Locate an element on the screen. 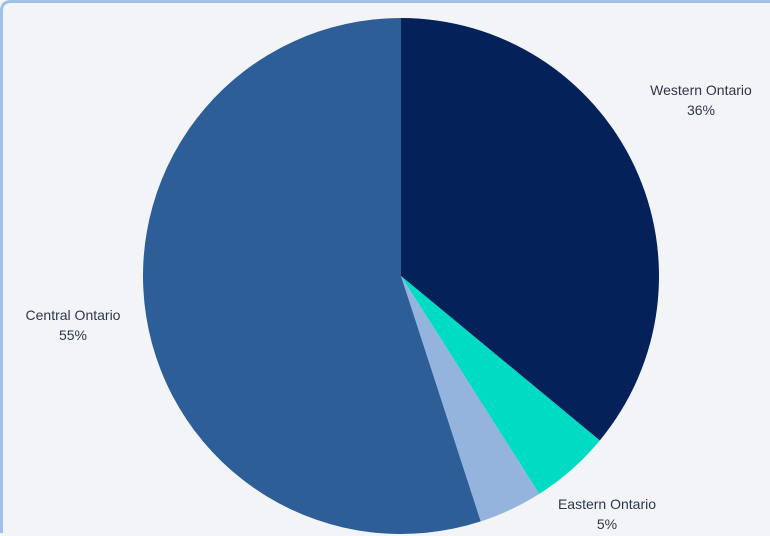  pie-label-value: 5% is located at coordinates (607, 524).